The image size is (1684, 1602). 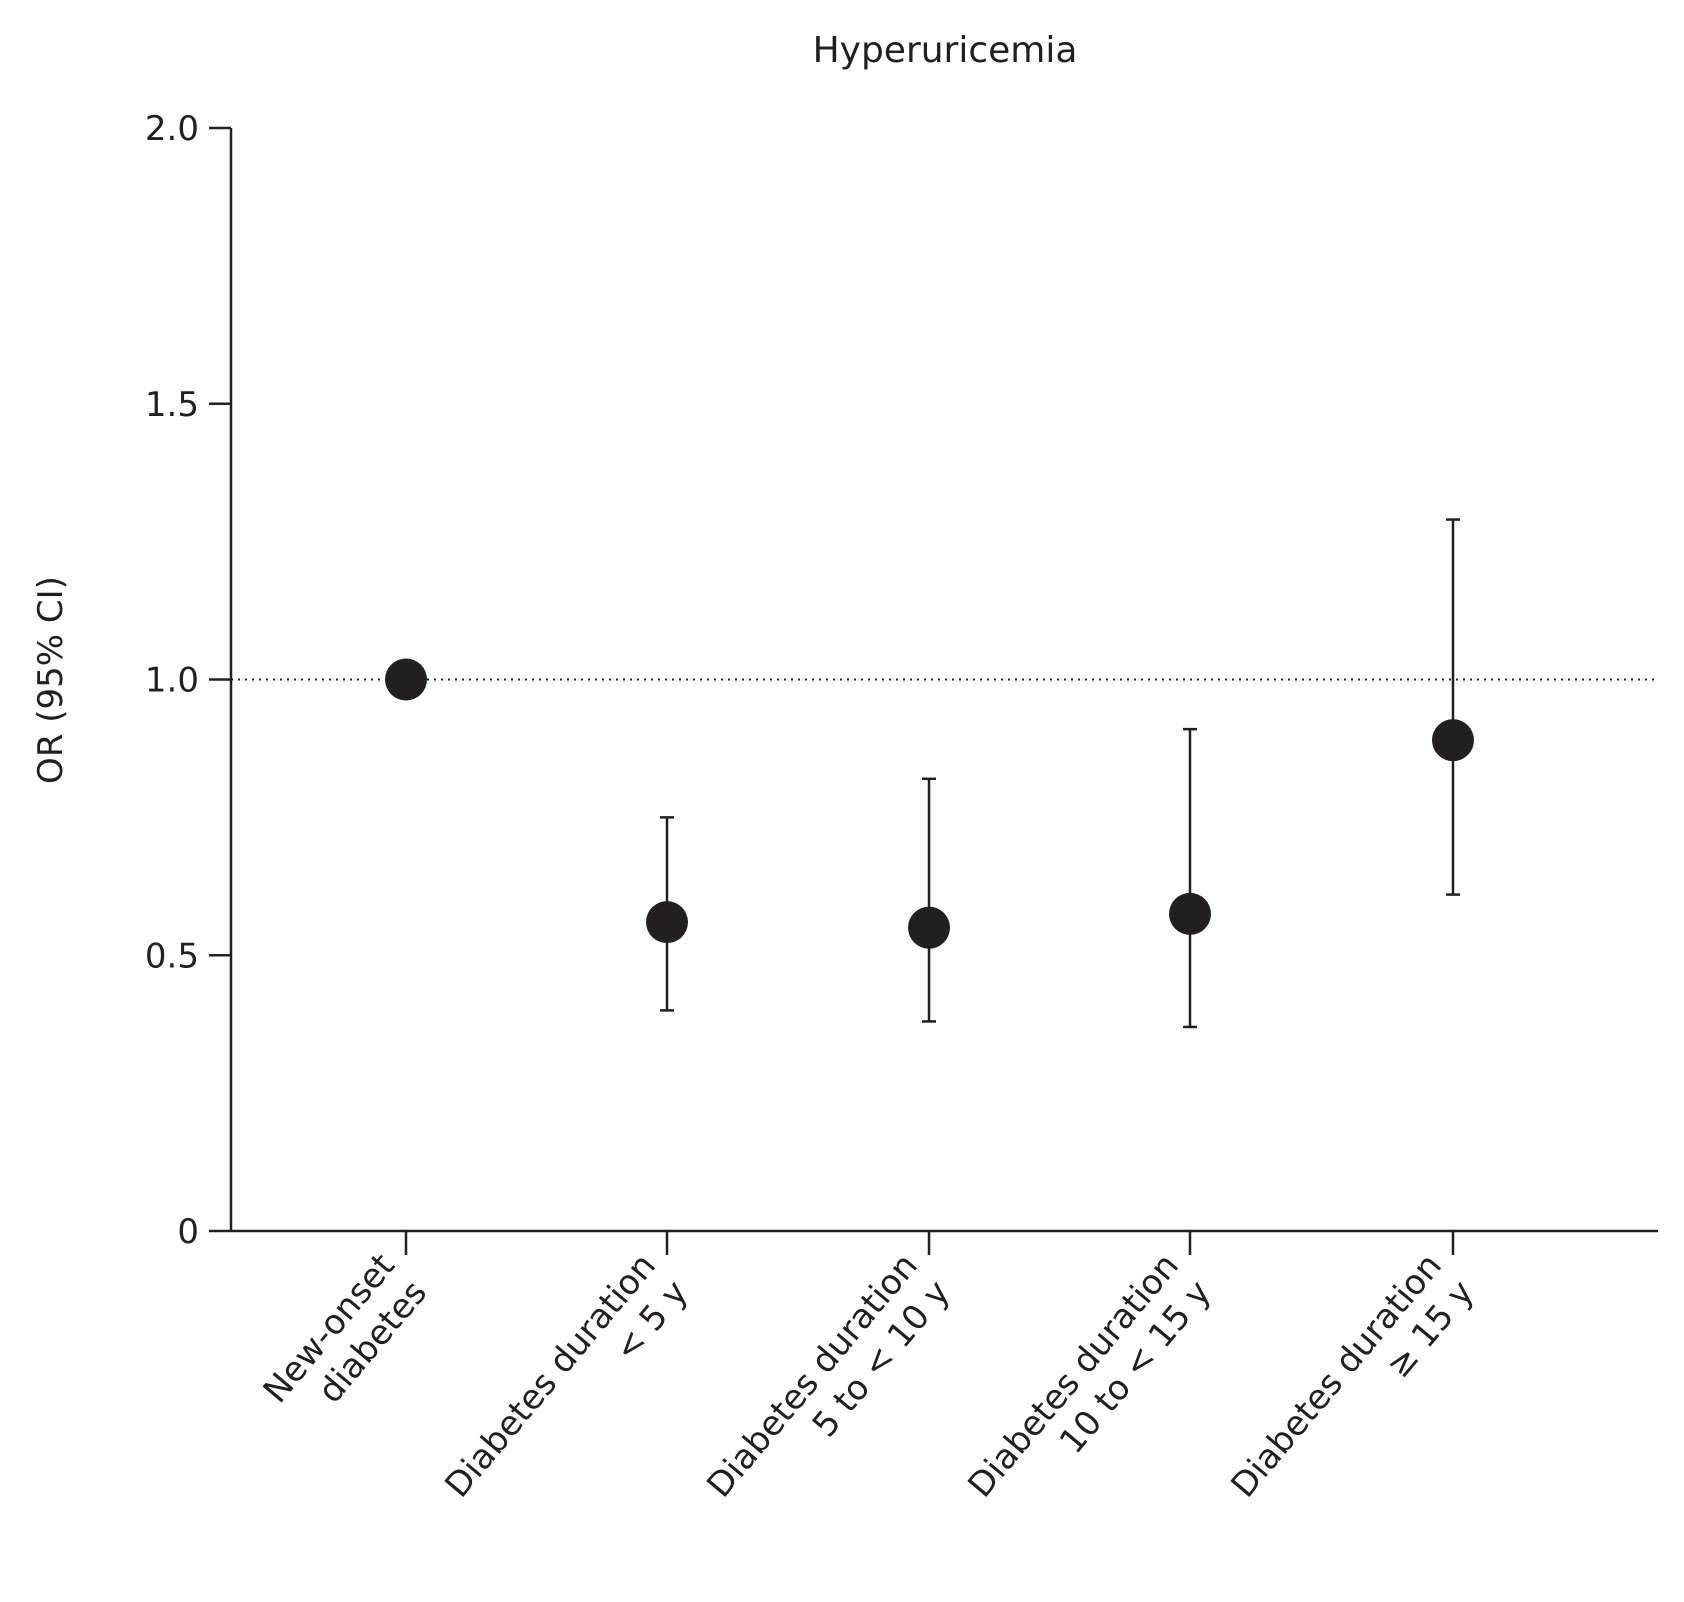 I want to click on chart-title: Hyperuricemia, so click(x=945, y=50).